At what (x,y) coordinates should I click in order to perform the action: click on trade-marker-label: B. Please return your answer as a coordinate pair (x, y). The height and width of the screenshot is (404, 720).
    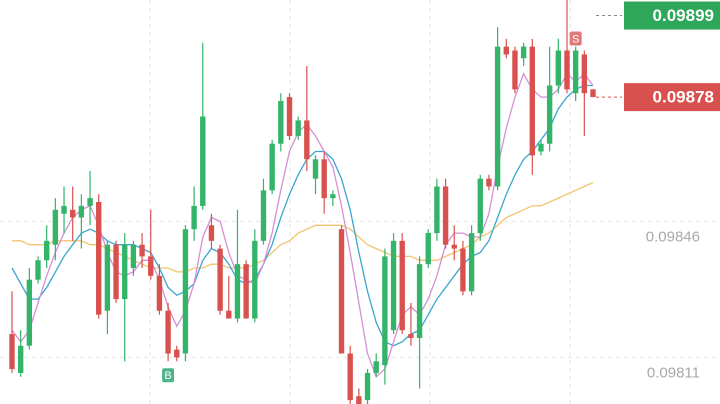
    Looking at the image, I should click on (167, 376).